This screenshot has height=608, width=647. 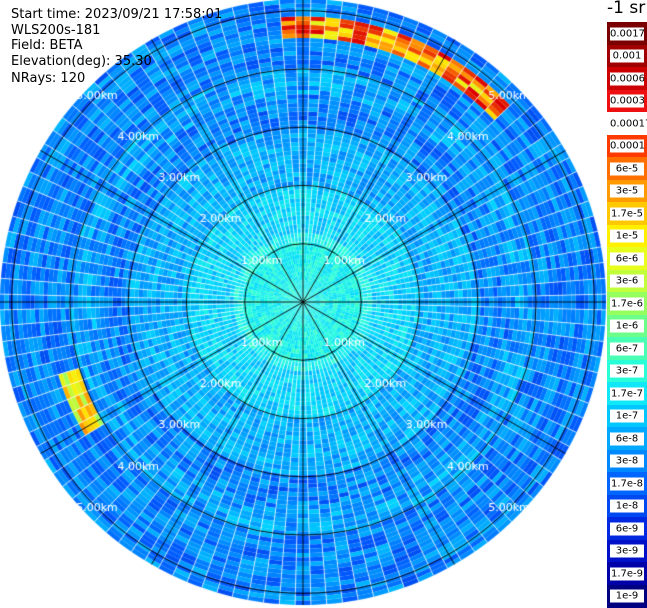 I want to click on colorbar-tick-label: 0.0017, so click(x=627, y=33).